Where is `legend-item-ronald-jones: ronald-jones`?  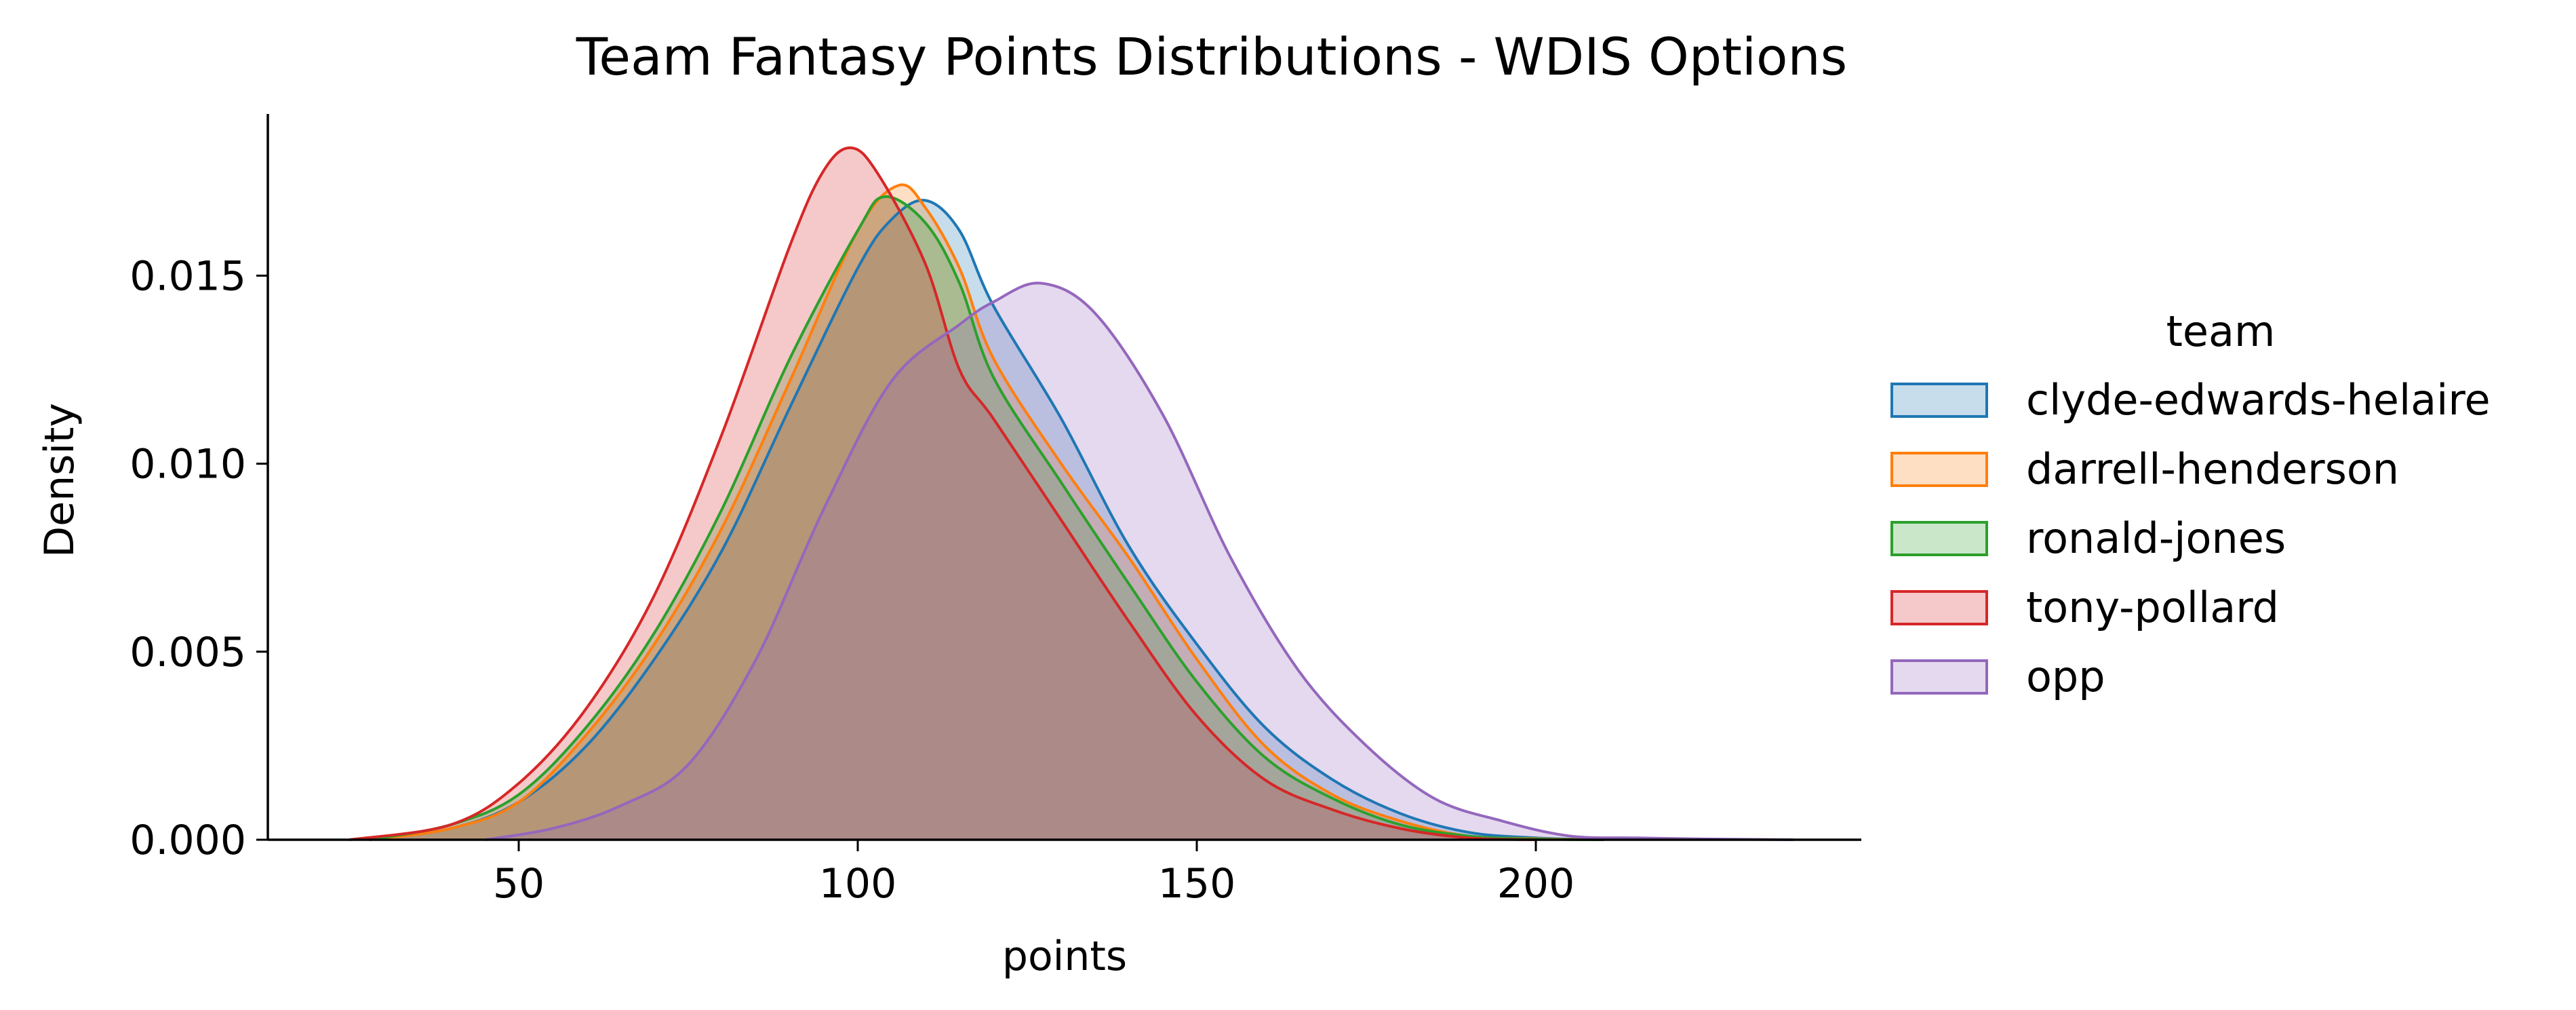
legend-item-ronald-jones: ronald-jones is located at coordinates (2088, 538).